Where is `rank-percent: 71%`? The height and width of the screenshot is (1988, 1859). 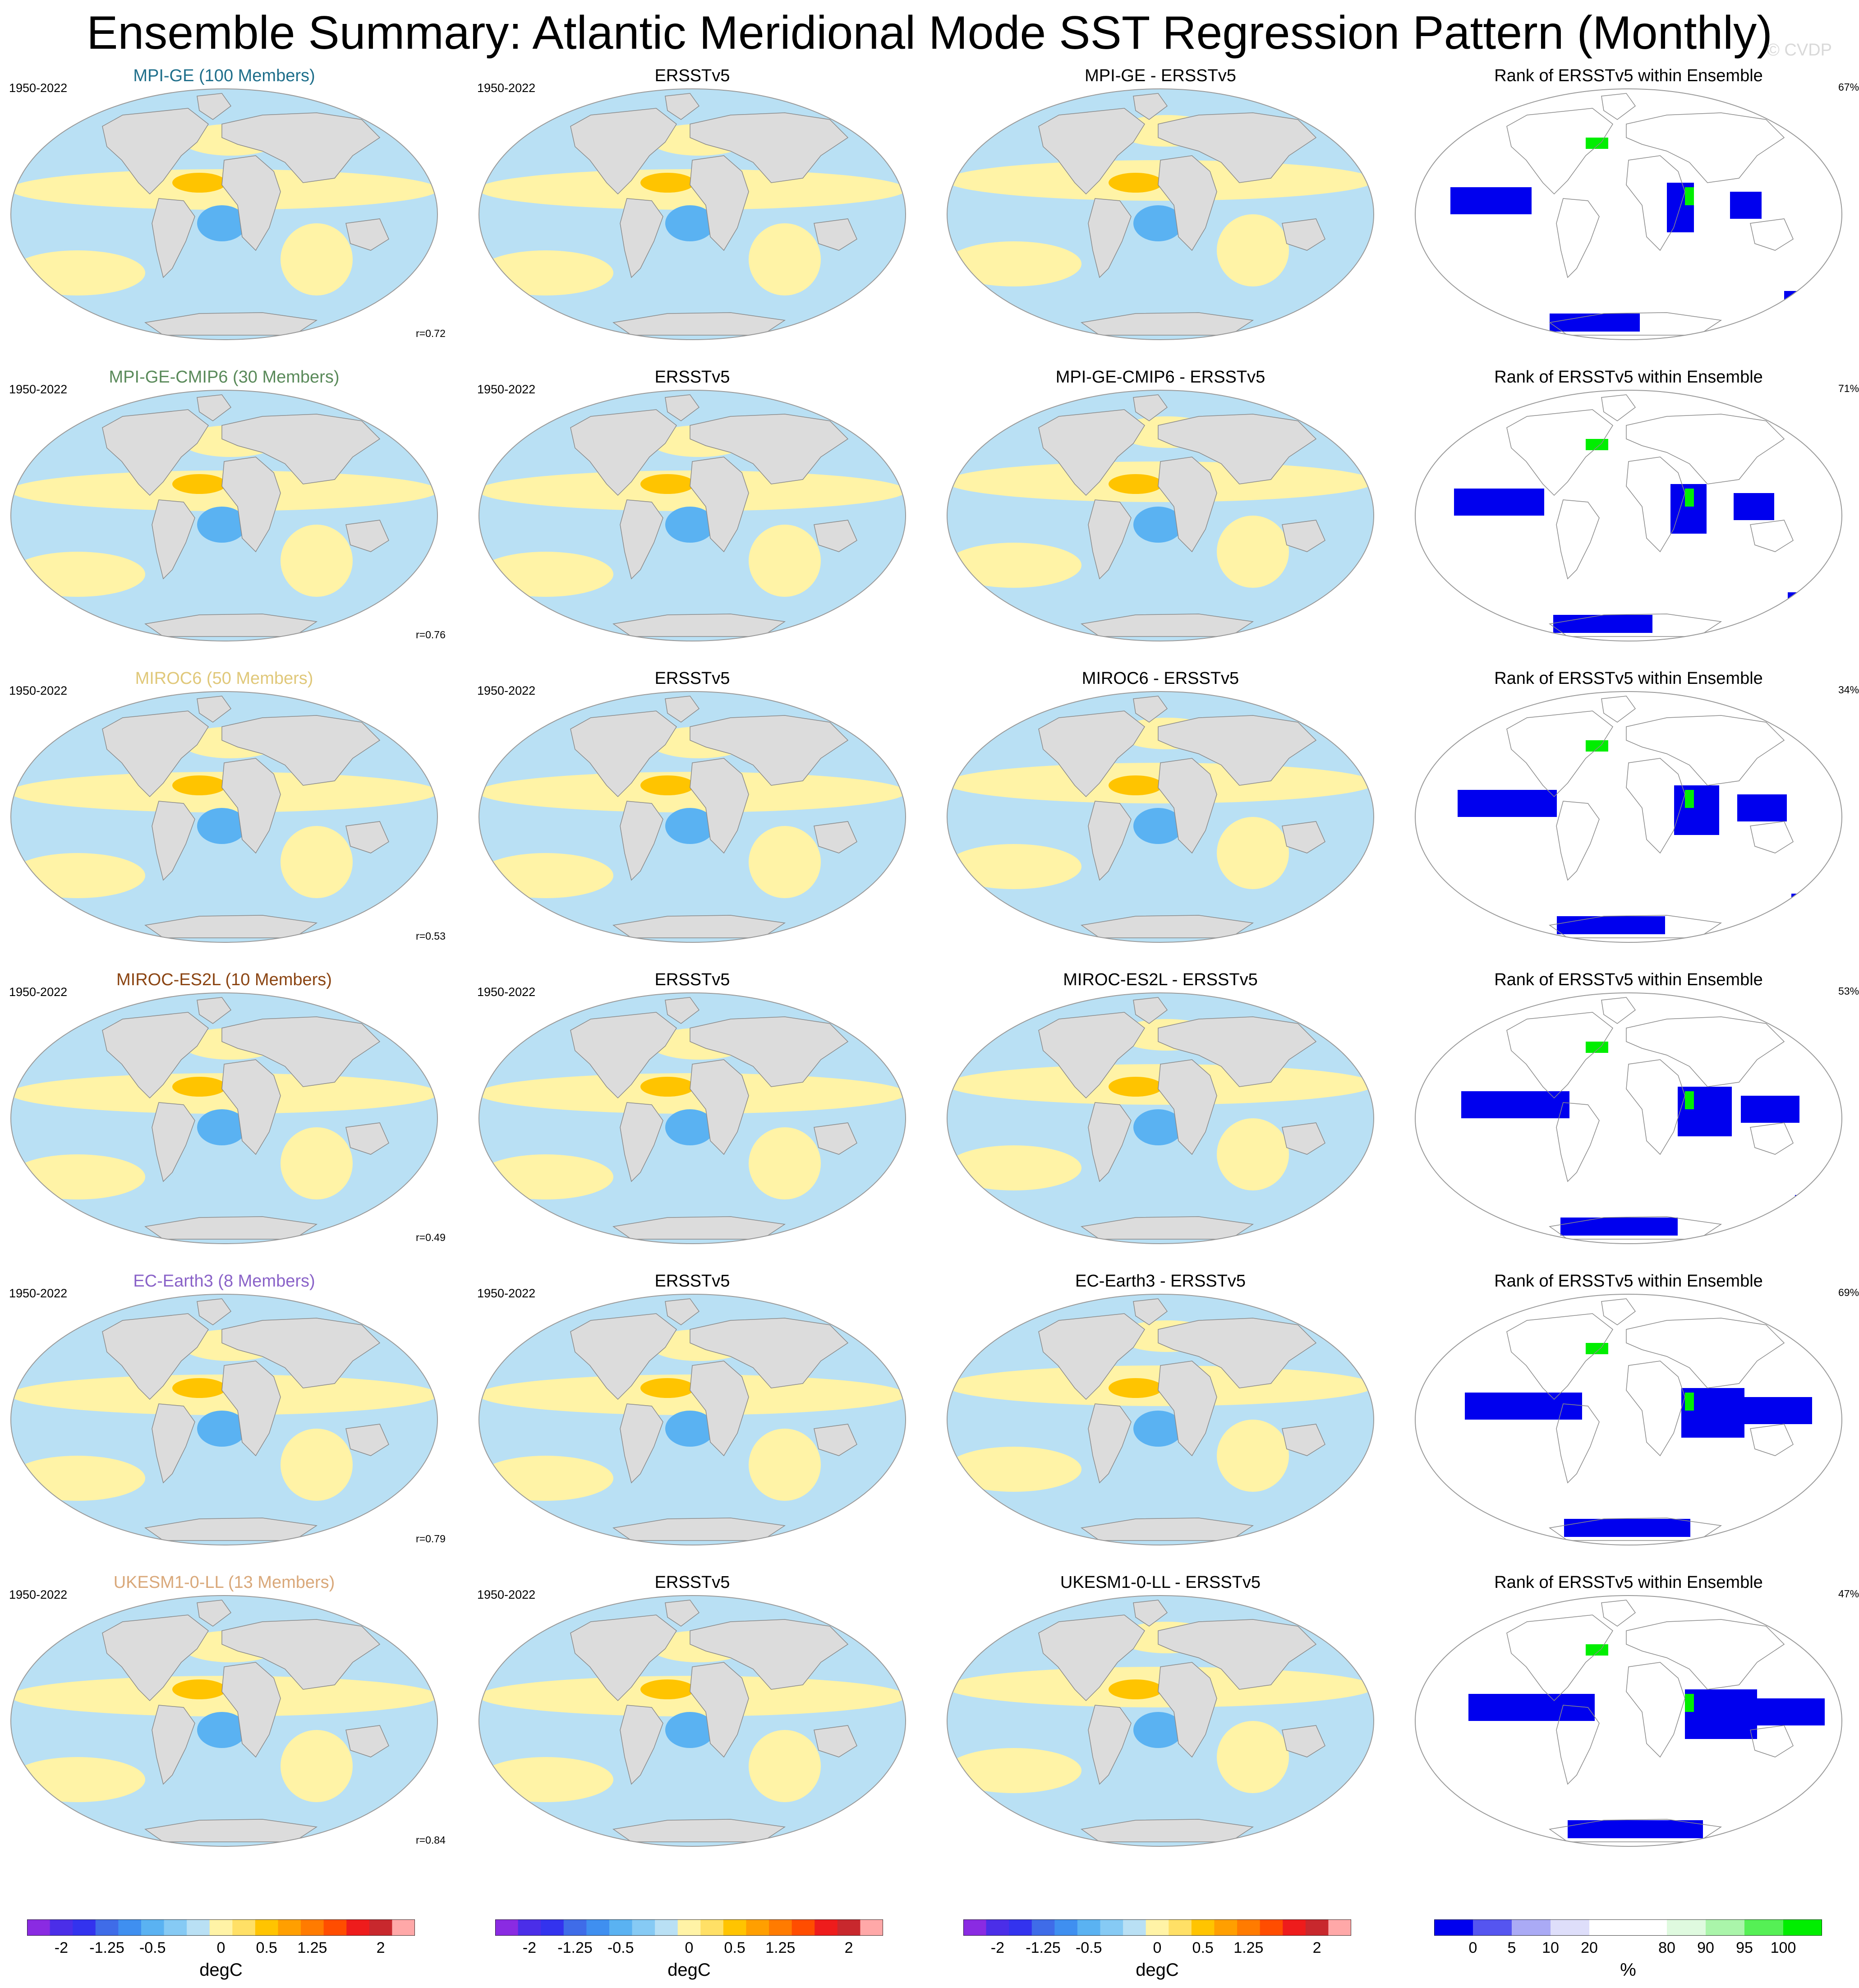
rank-percent: 71% is located at coordinates (1848, 388).